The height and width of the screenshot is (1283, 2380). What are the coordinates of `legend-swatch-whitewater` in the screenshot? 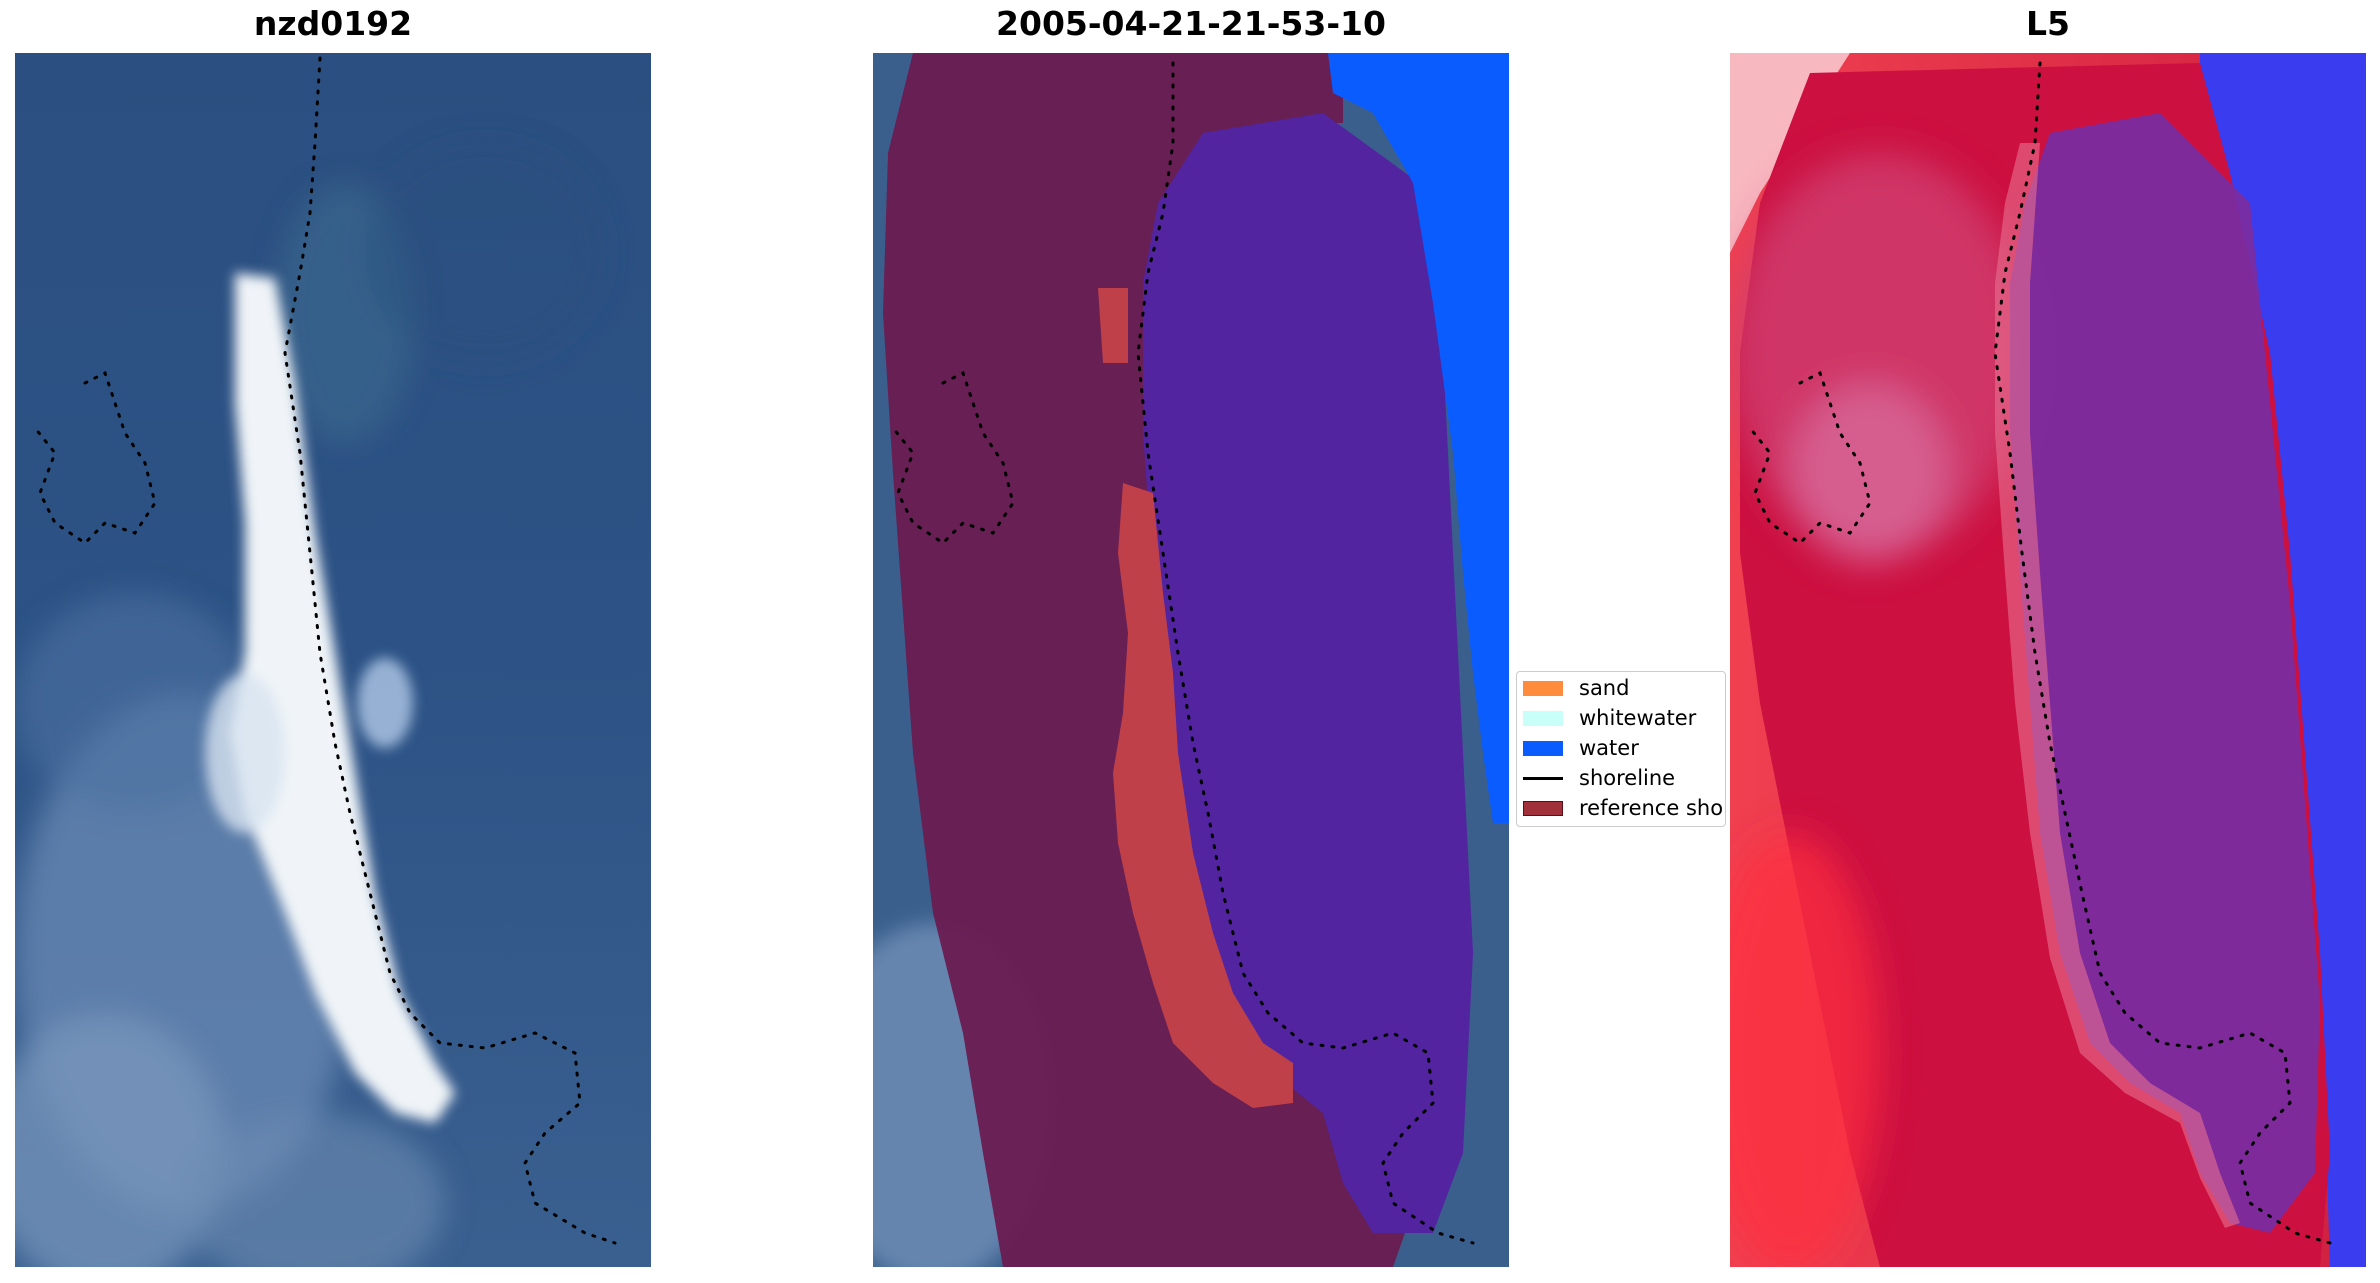 It's located at (1543, 718).